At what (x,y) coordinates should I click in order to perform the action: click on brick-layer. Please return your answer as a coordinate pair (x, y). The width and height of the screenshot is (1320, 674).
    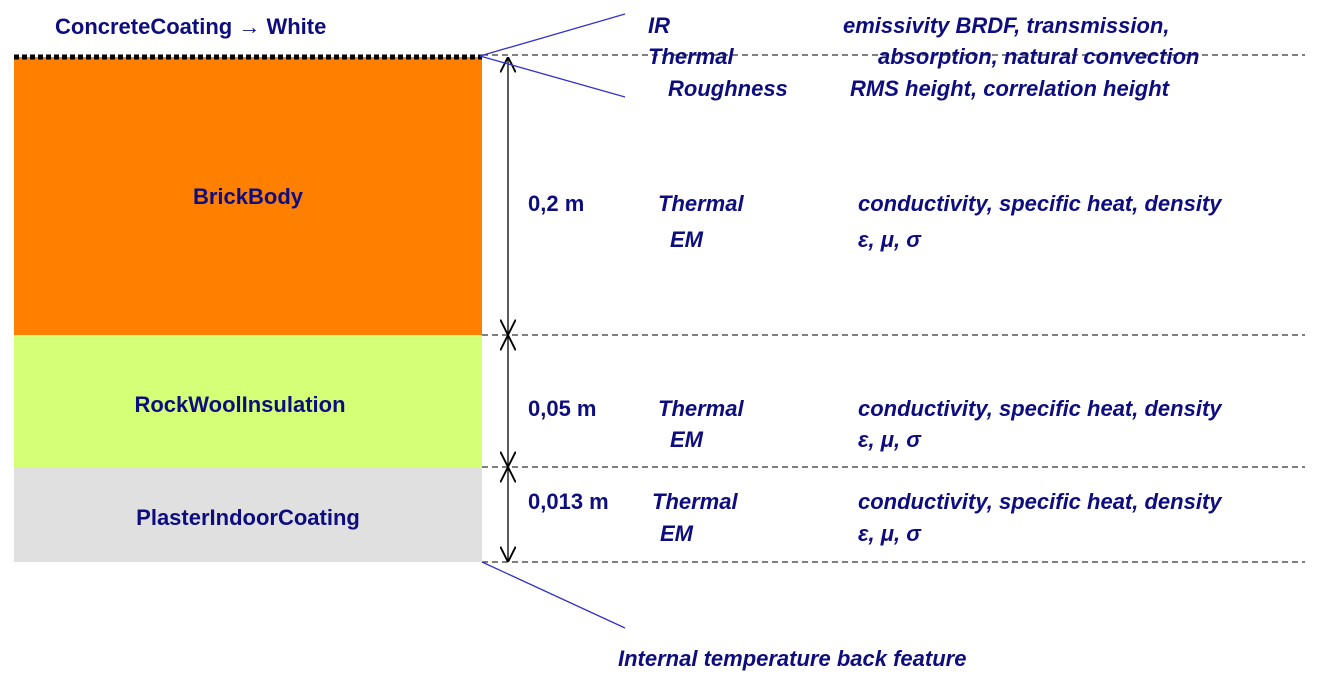
    Looking at the image, I should click on (248, 196).